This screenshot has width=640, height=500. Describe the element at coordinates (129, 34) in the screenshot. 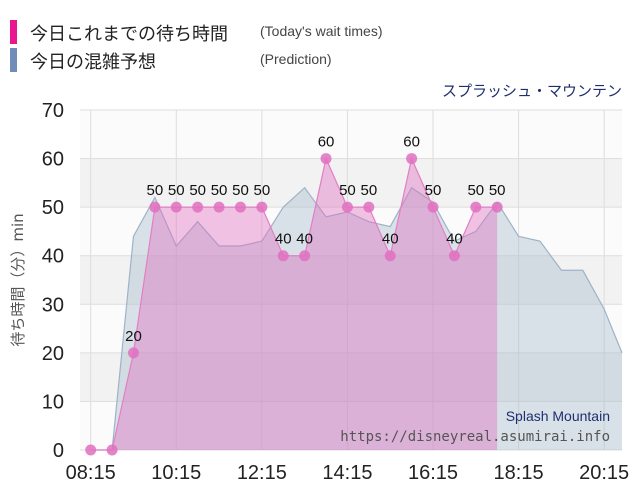

I see `legend-label-today: 今日これまでの待ち時間` at that location.